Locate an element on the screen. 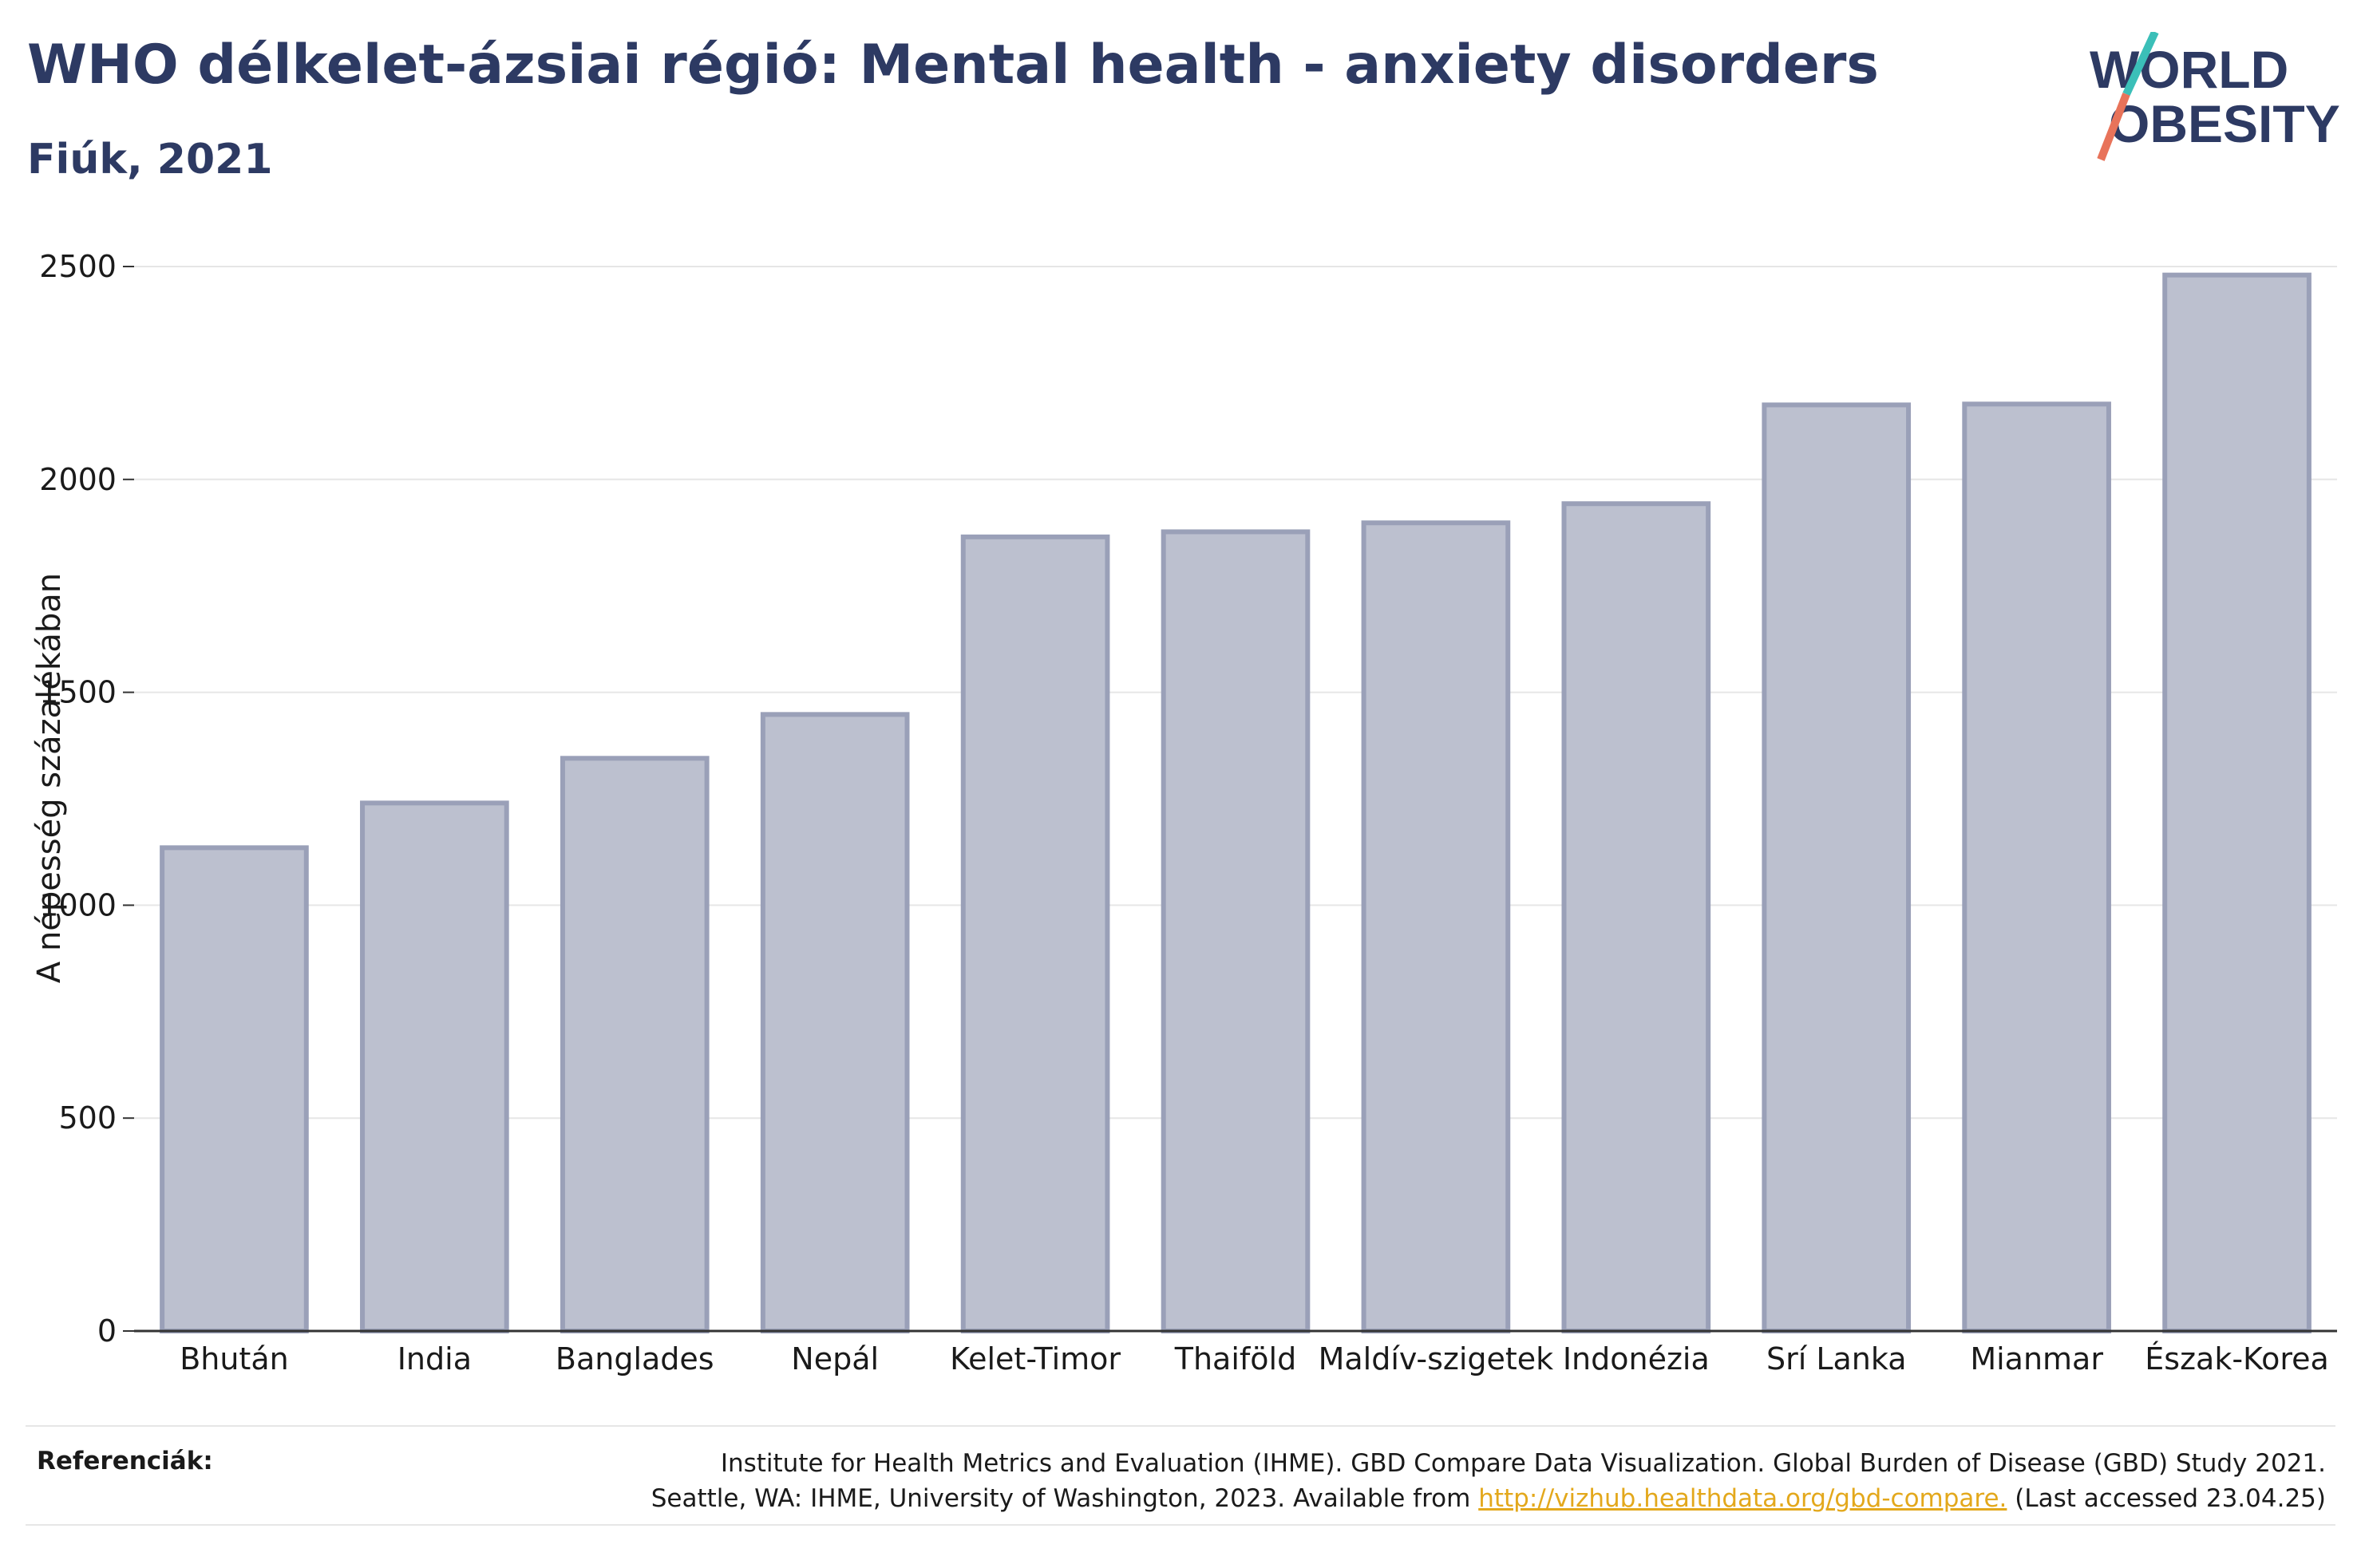 The height and width of the screenshot is (1568, 2361). references-top-divider is located at coordinates (1180, 1426).